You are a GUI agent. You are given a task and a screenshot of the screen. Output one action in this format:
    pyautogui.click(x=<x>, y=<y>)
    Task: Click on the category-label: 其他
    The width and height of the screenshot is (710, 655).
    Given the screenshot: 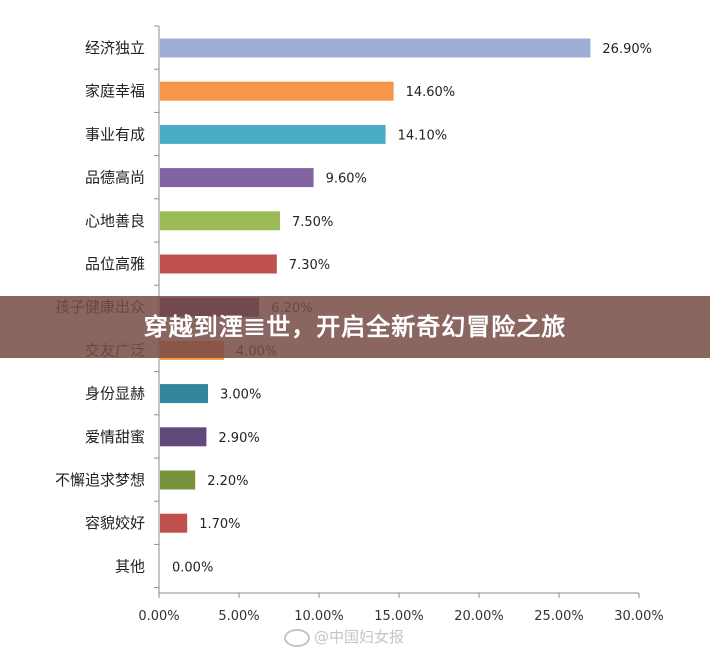 What is the action you would take?
    pyautogui.click(x=130, y=566)
    